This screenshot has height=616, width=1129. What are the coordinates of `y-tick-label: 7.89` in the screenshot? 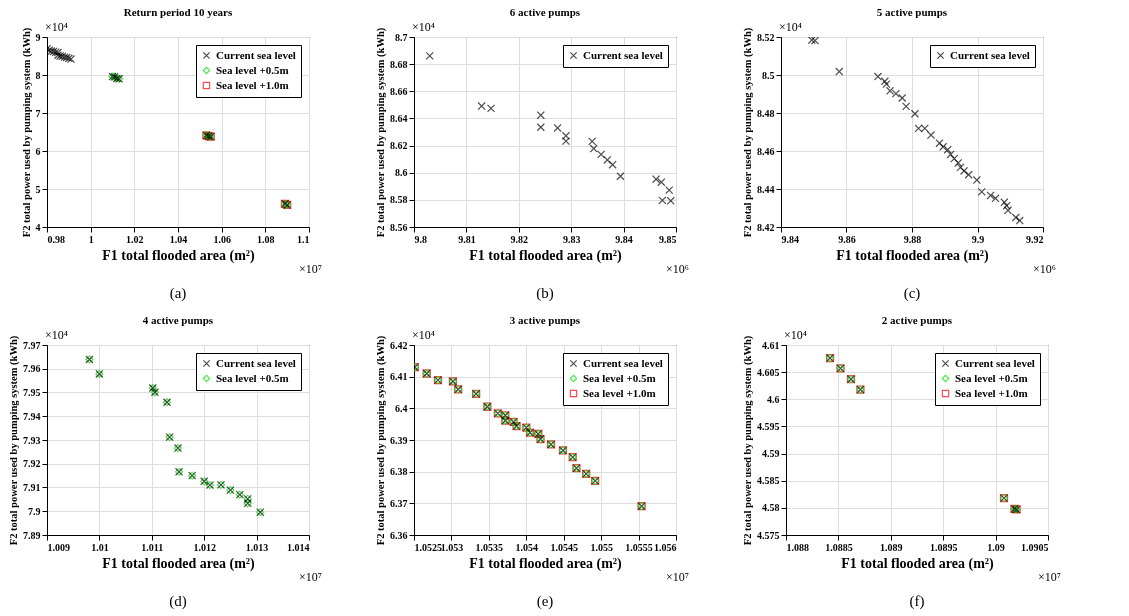 It's located at (32, 535).